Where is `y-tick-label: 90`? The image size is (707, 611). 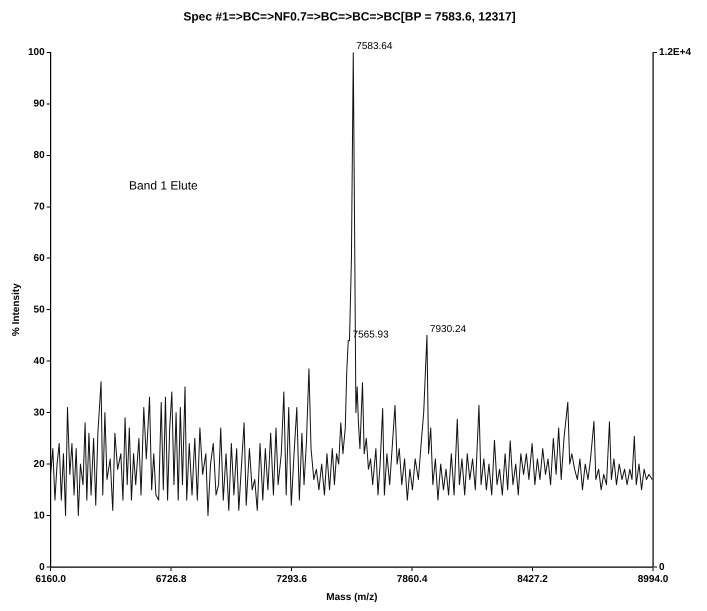 y-tick-label: 90 is located at coordinates (40, 104).